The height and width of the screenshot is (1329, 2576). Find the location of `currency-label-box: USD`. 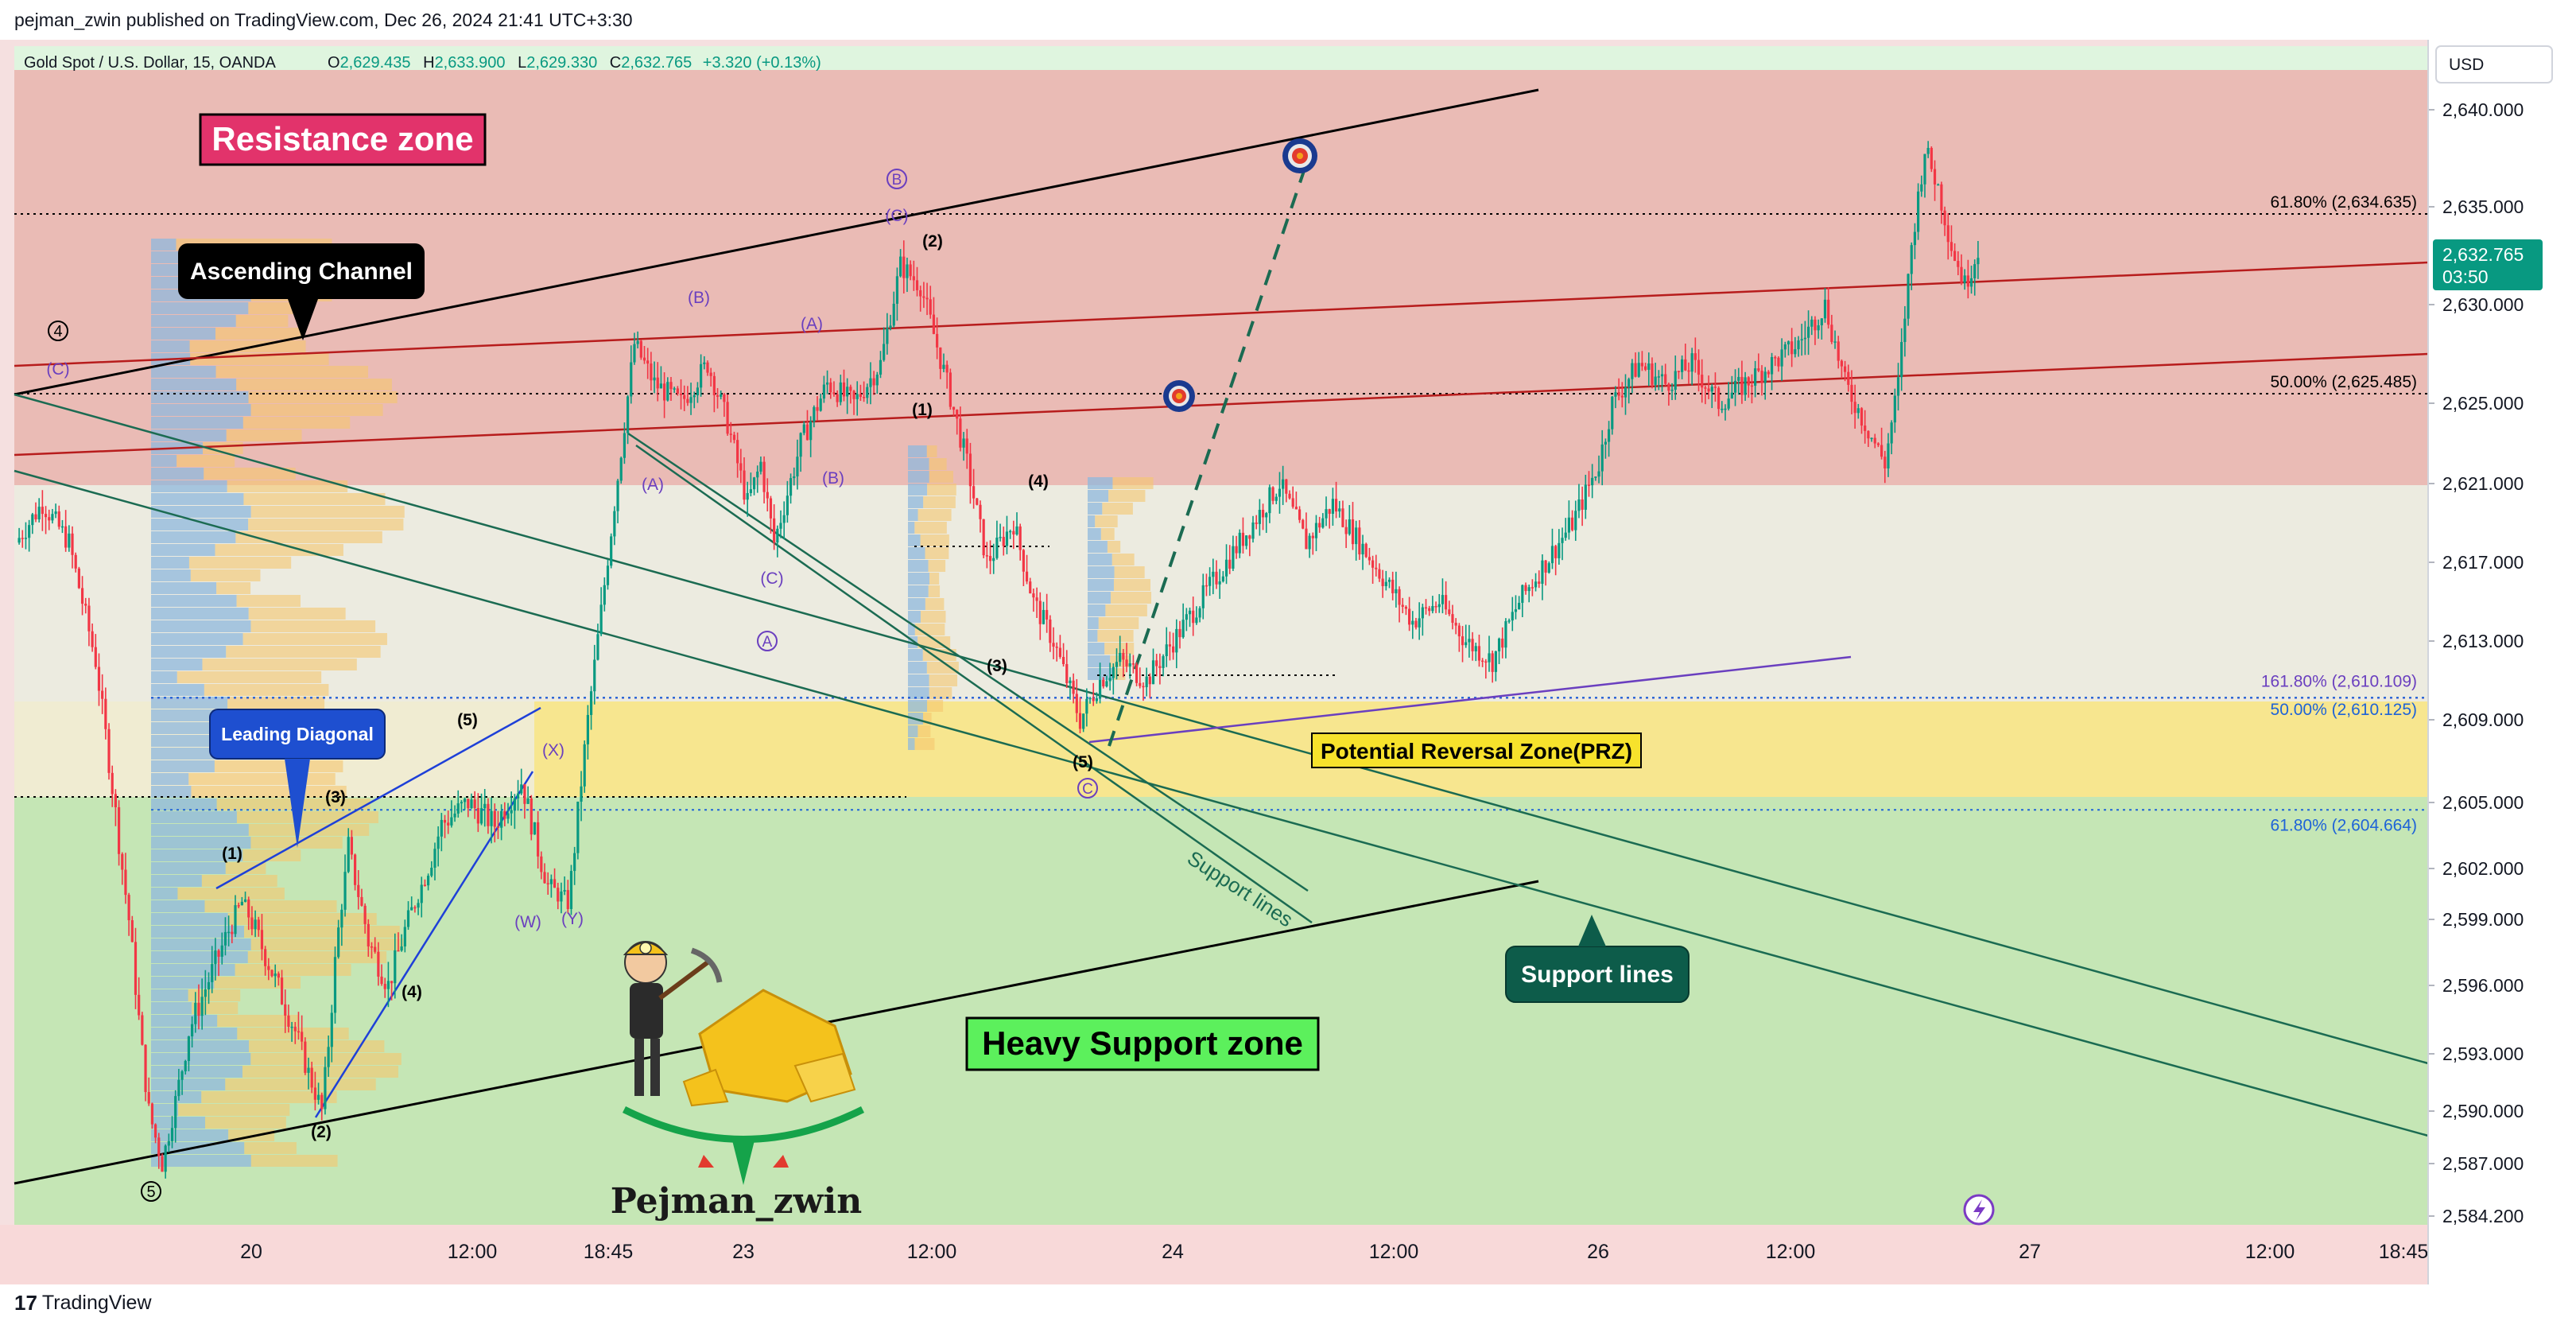

currency-label-box: USD is located at coordinates (2494, 64).